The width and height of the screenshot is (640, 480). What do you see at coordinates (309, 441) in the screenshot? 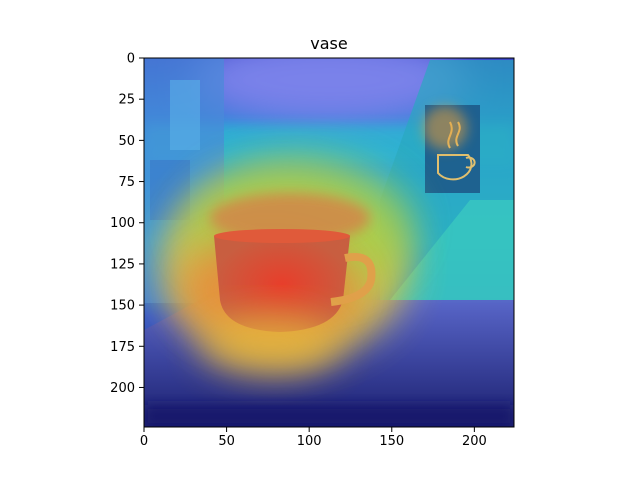
I see `x-tick-label: 100` at bounding box center [309, 441].